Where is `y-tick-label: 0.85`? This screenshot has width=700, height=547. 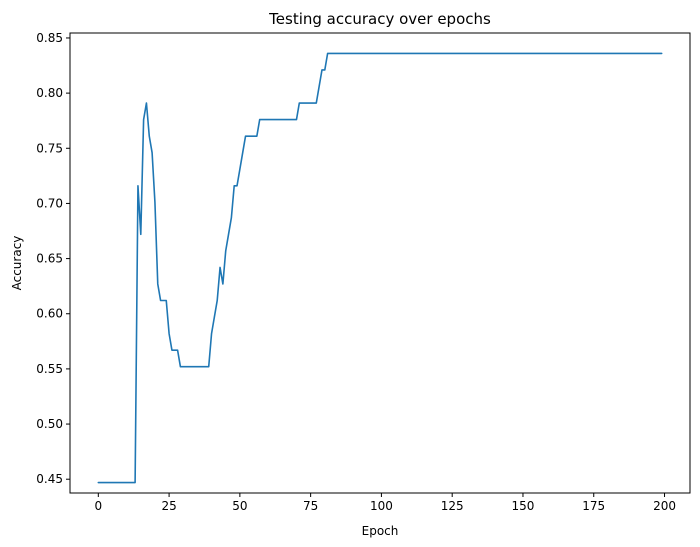 y-tick-label: 0.85 is located at coordinates (49, 38).